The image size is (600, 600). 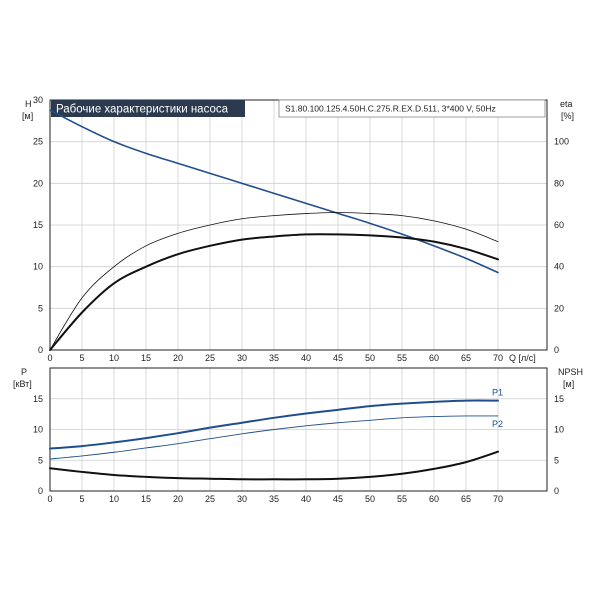 I want to click on y2-tick-label: 20, so click(x=559, y=308).